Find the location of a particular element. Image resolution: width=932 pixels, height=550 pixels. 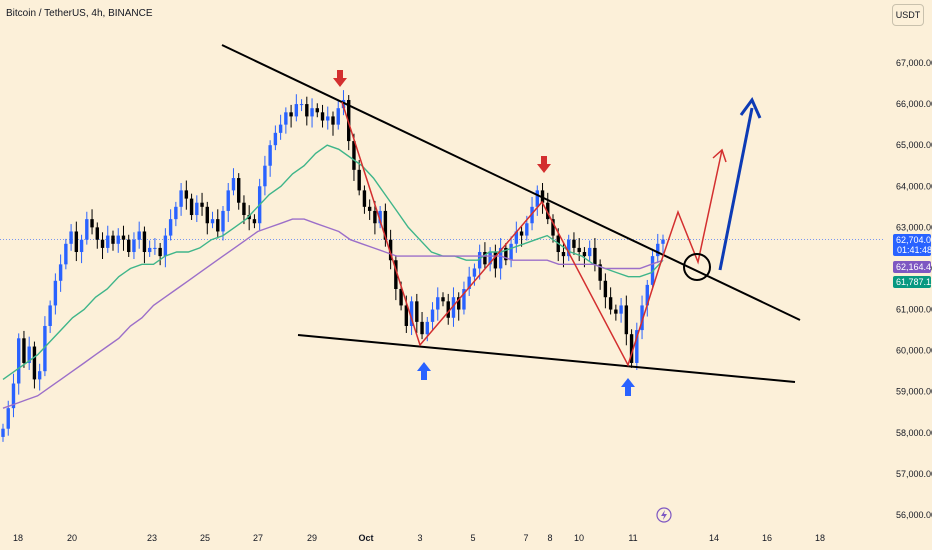

x-tick-label: 29 is located at coordinates (312, 538).